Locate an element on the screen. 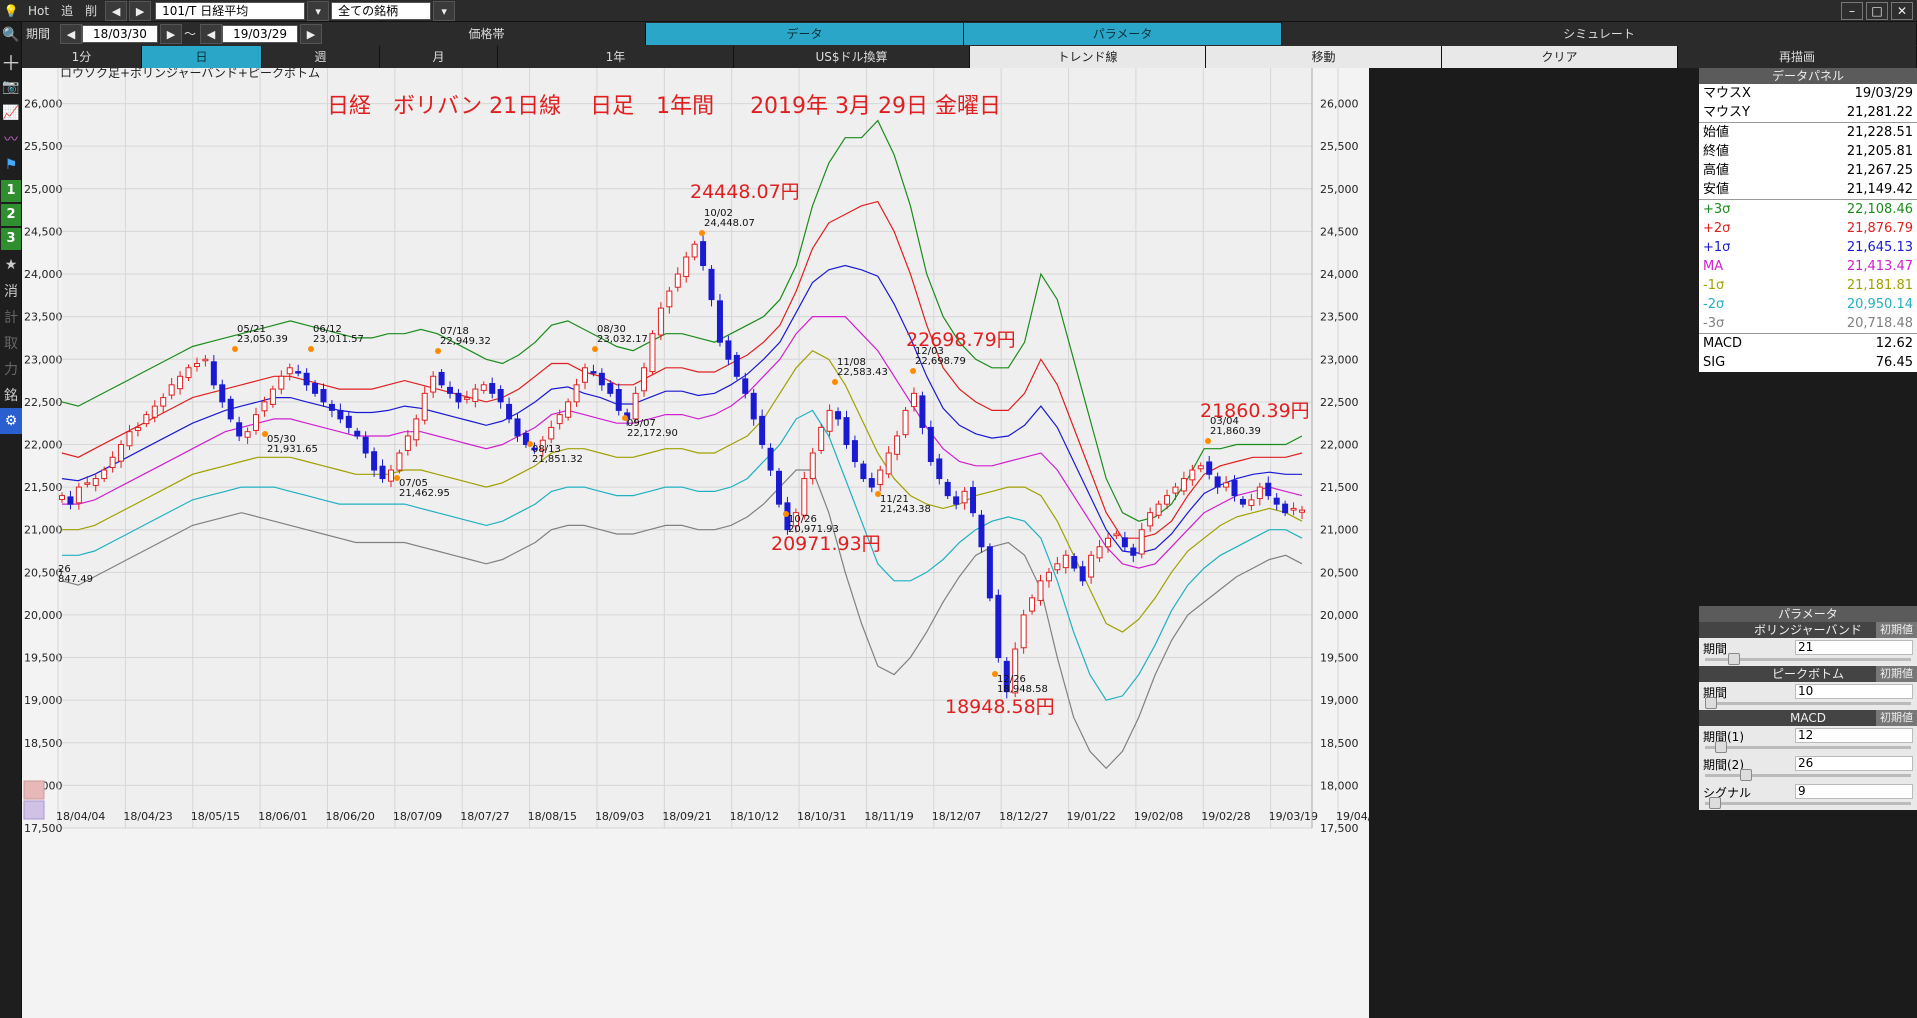 This screenshot has width=1917, height=1018. tab-parameter: パラメータ is located at coordinates (1123, 34).